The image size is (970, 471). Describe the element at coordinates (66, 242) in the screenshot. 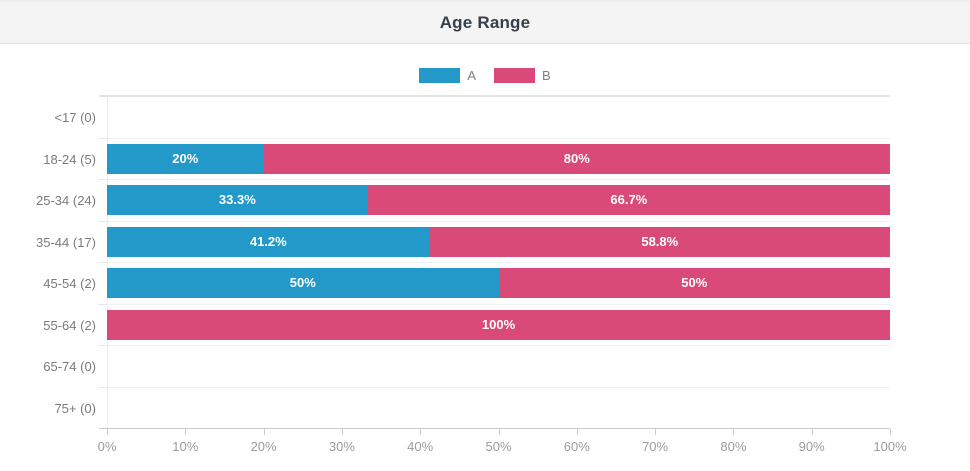

I see `y-axis-label: 35-44 (17)` at that location.